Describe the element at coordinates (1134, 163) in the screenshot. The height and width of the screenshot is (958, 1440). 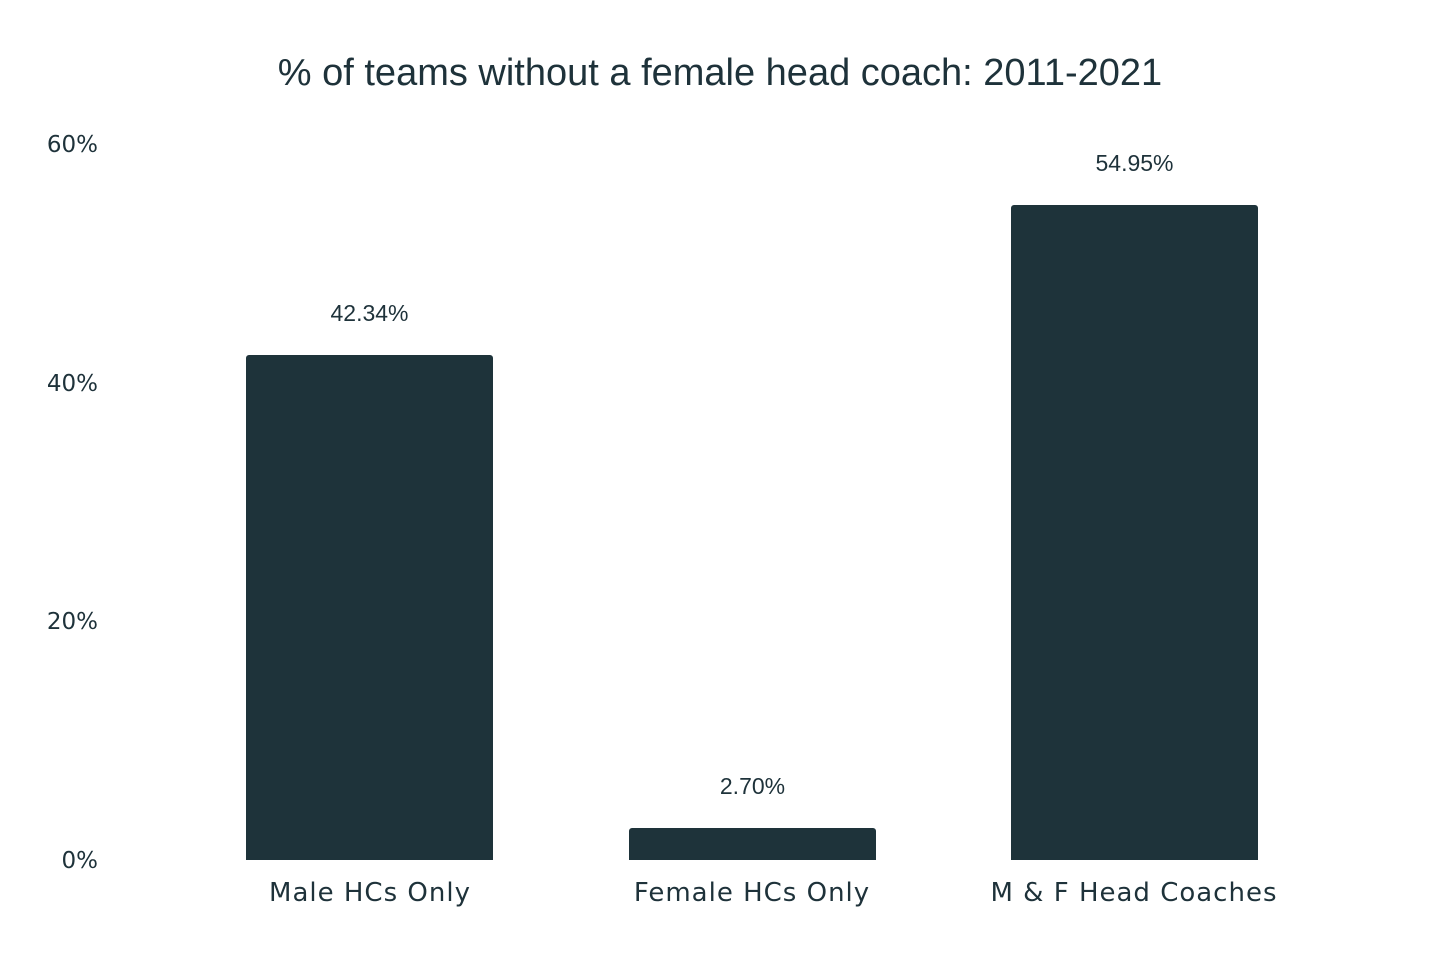
I see `bar-value-label-m-and-f: 54.95%` at that location.